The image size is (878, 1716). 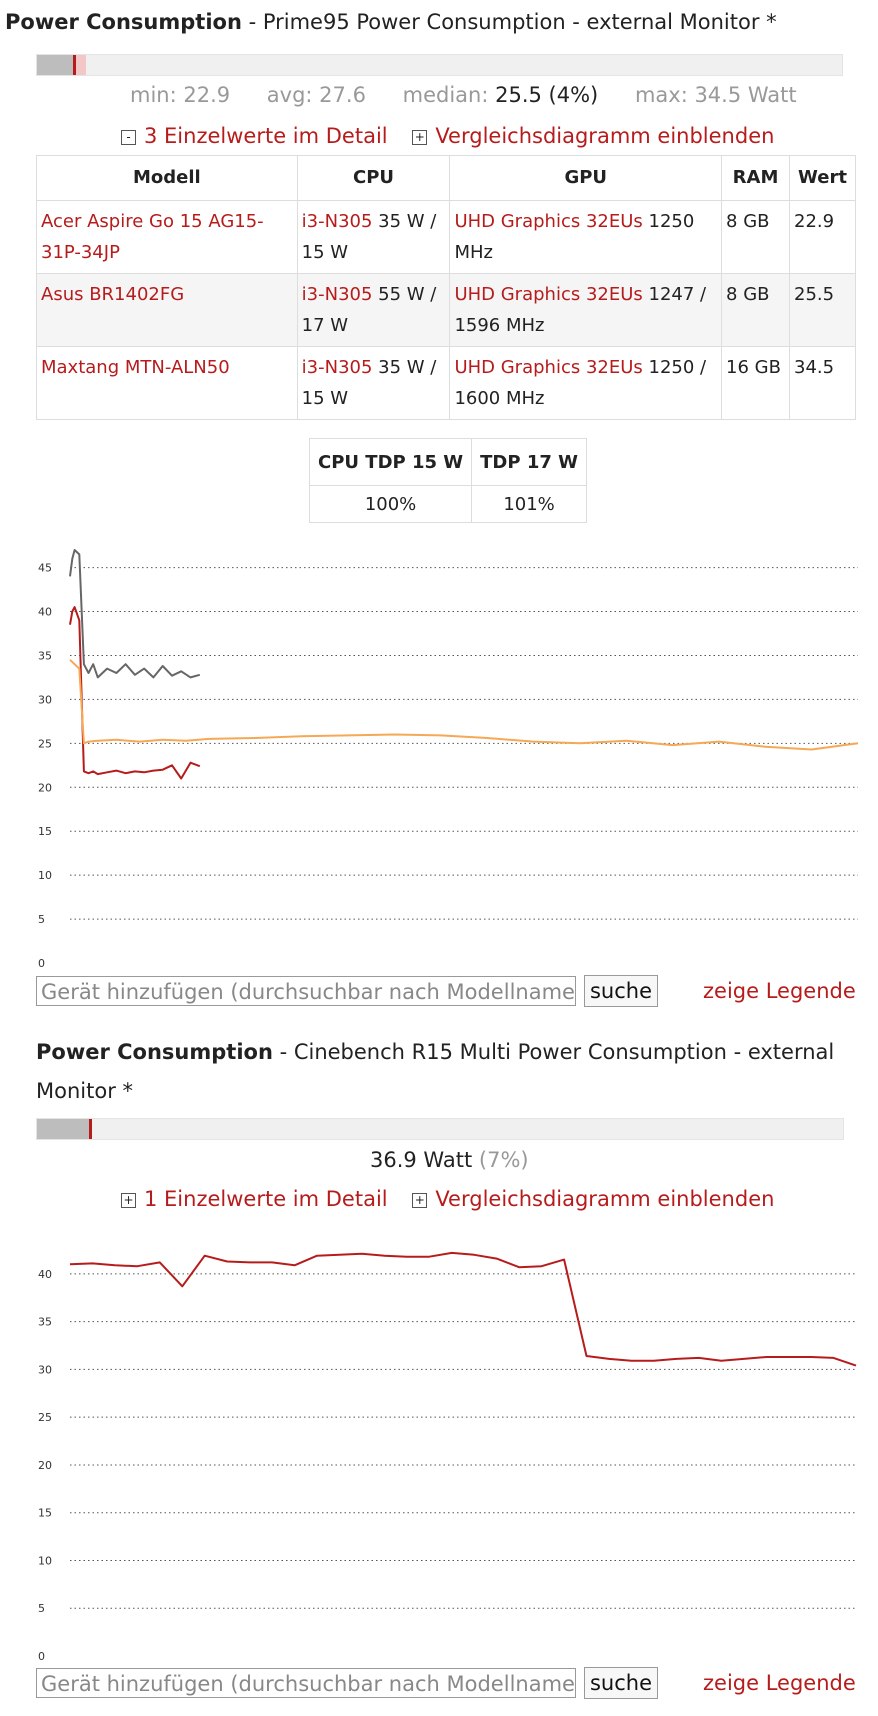 What do you see at coordinates (74, 65) in the screenshot?
I see `median-marker` at bounding box center [74, 65].